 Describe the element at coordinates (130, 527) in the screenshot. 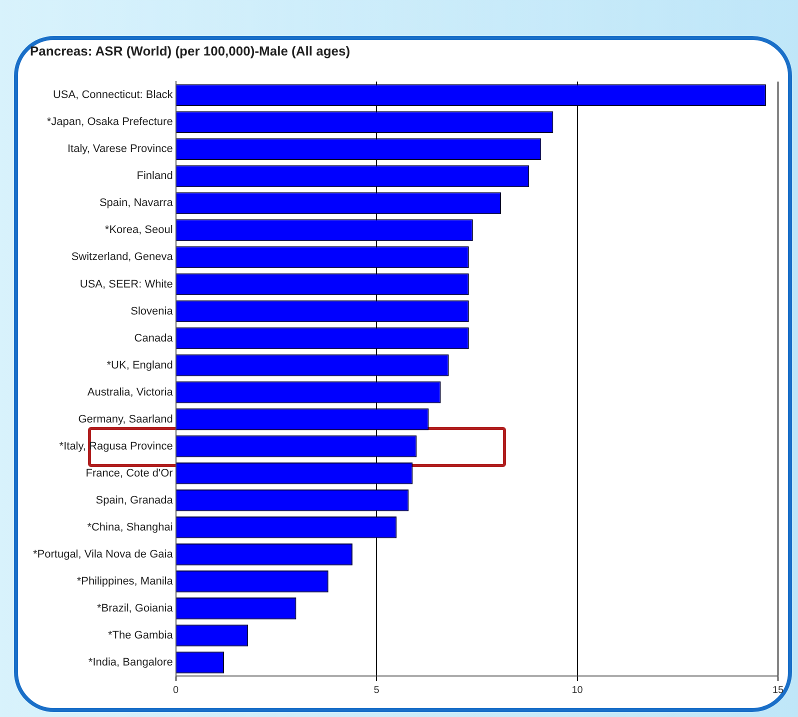

I see `y-tick-label: *China, Shanghai` at that location.